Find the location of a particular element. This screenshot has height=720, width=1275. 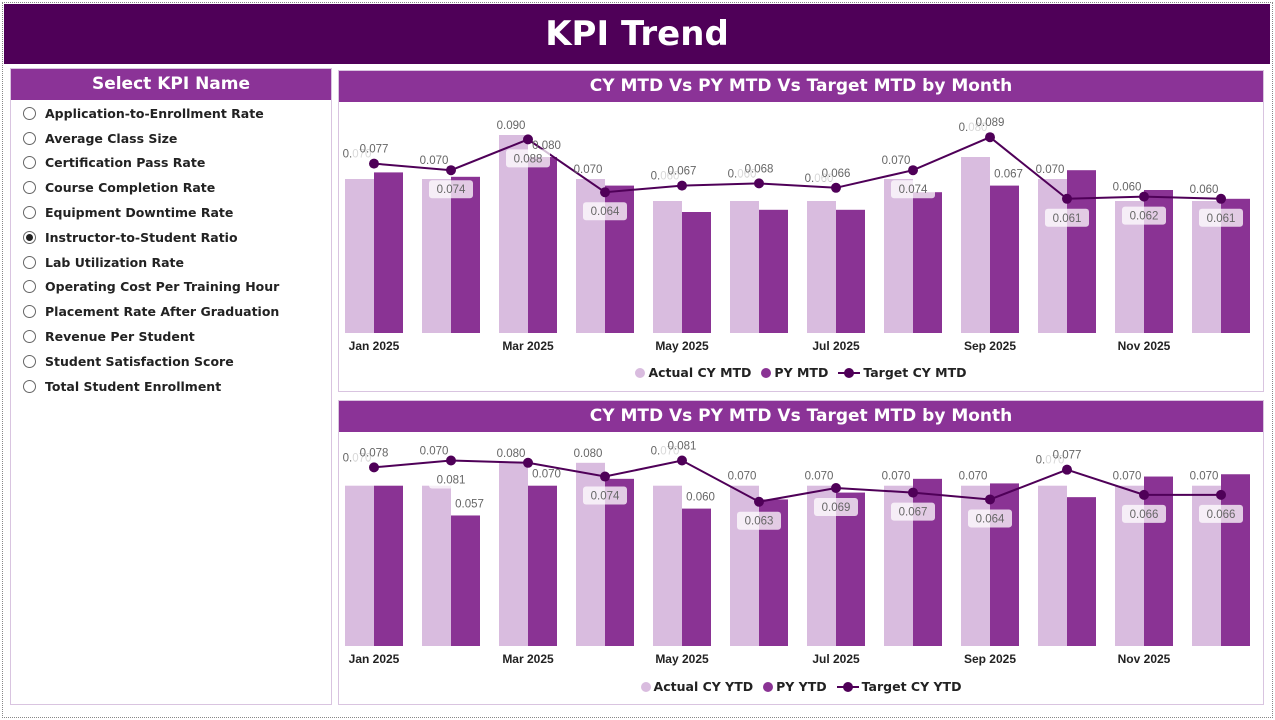

legend-py: PY MTD is located at coordinates (794, 372).